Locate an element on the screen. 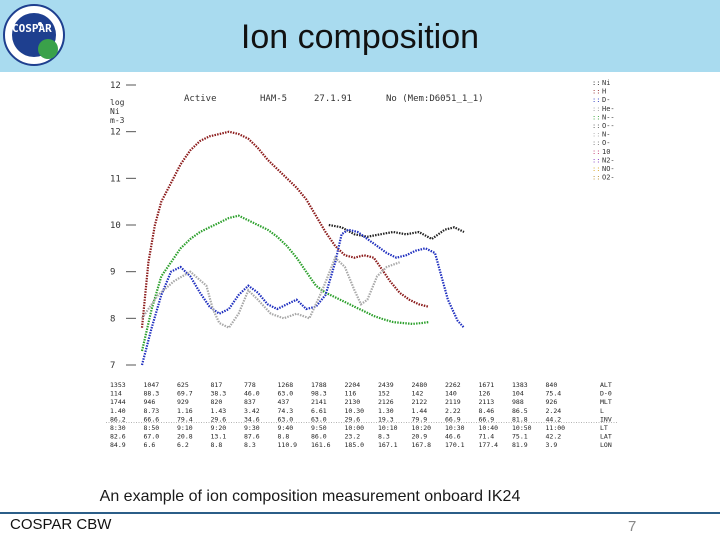 Image resolution: width=720 pixels, height=540 pixels. table-cell: 86.5 is located at coordinates (520, 411).